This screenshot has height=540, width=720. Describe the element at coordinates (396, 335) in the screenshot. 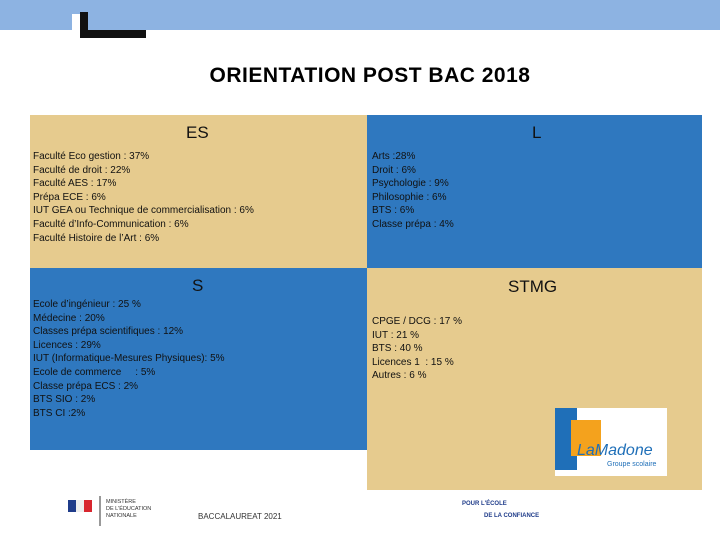

I see `list-item: IUT : 21 %` at that location.